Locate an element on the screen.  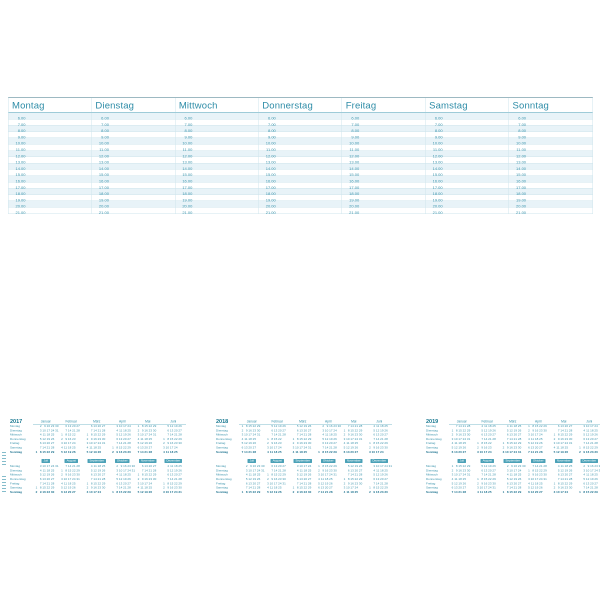
cal-month-label-januar: Januar is located at coordinates (462, 422).